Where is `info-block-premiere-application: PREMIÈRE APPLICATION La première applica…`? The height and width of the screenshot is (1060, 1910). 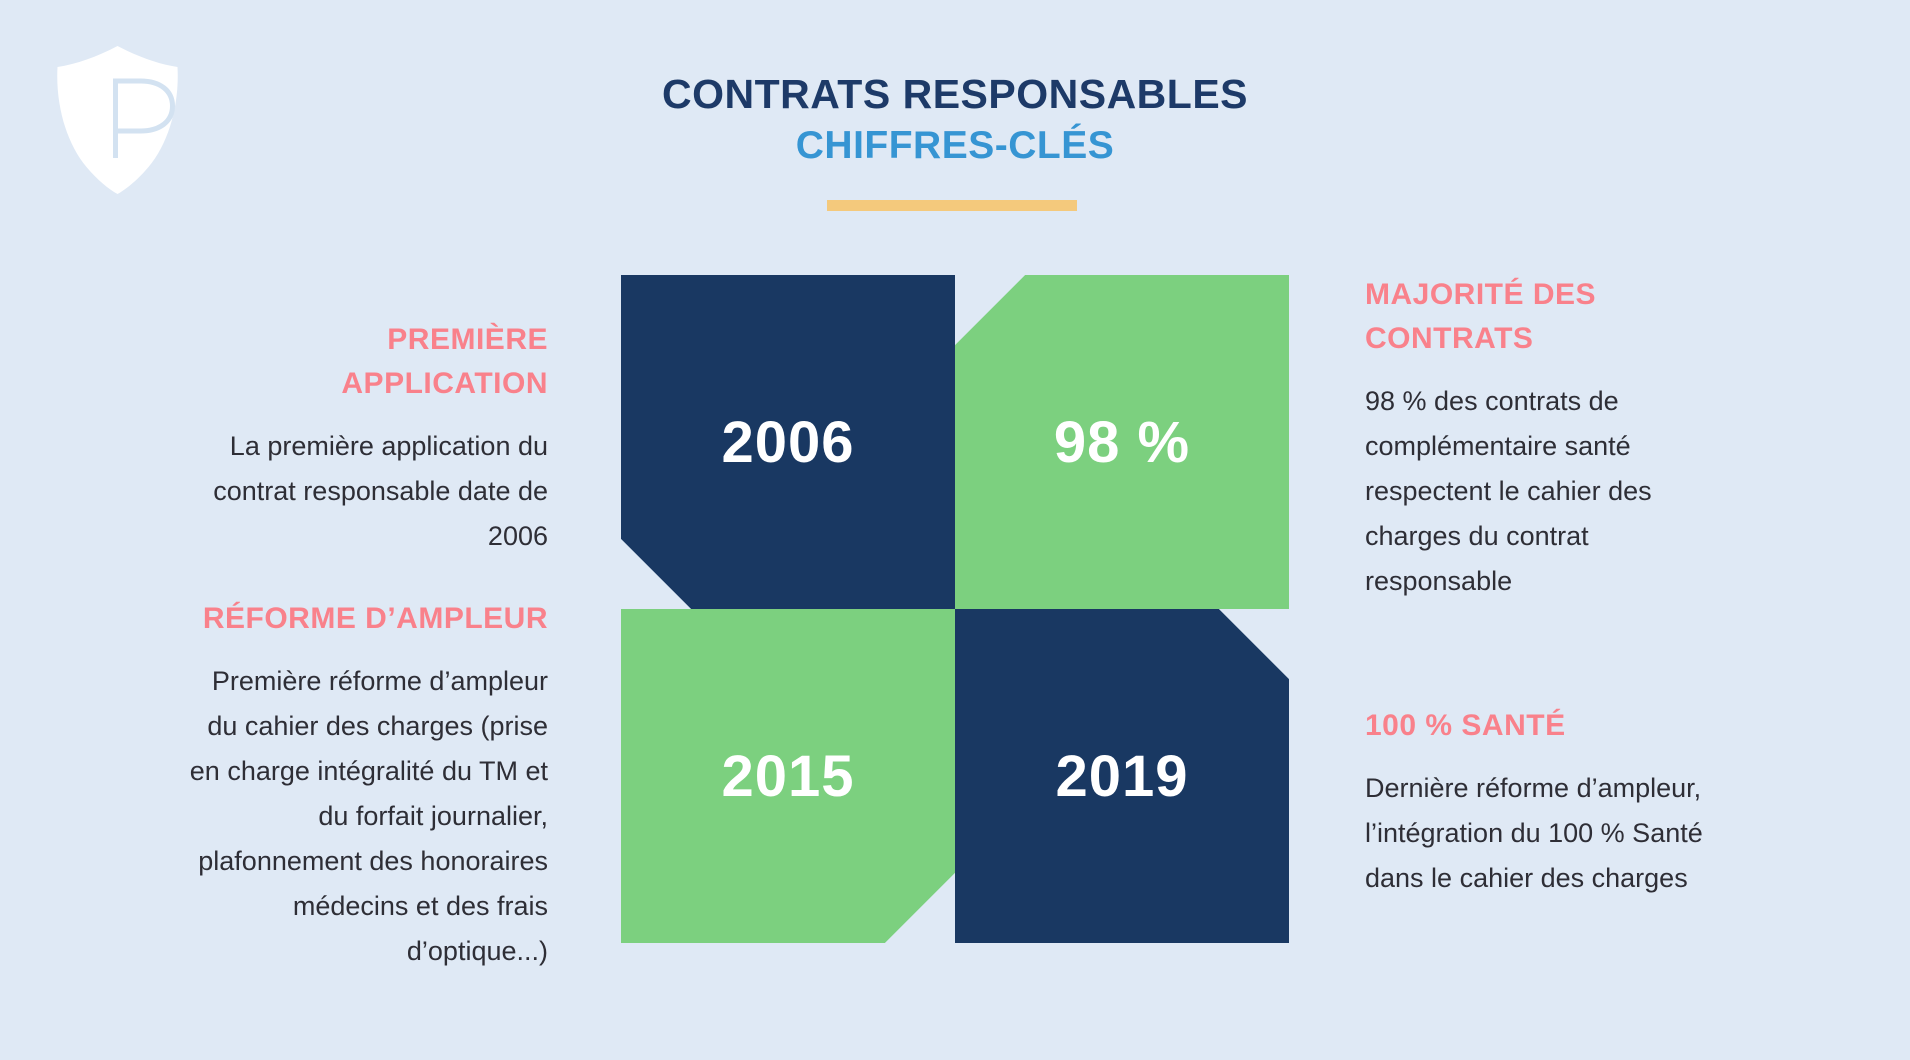
info-block-premiere-application: PREMIÈRE APPLICATION La première applica… is located at coordinates (319, 438).